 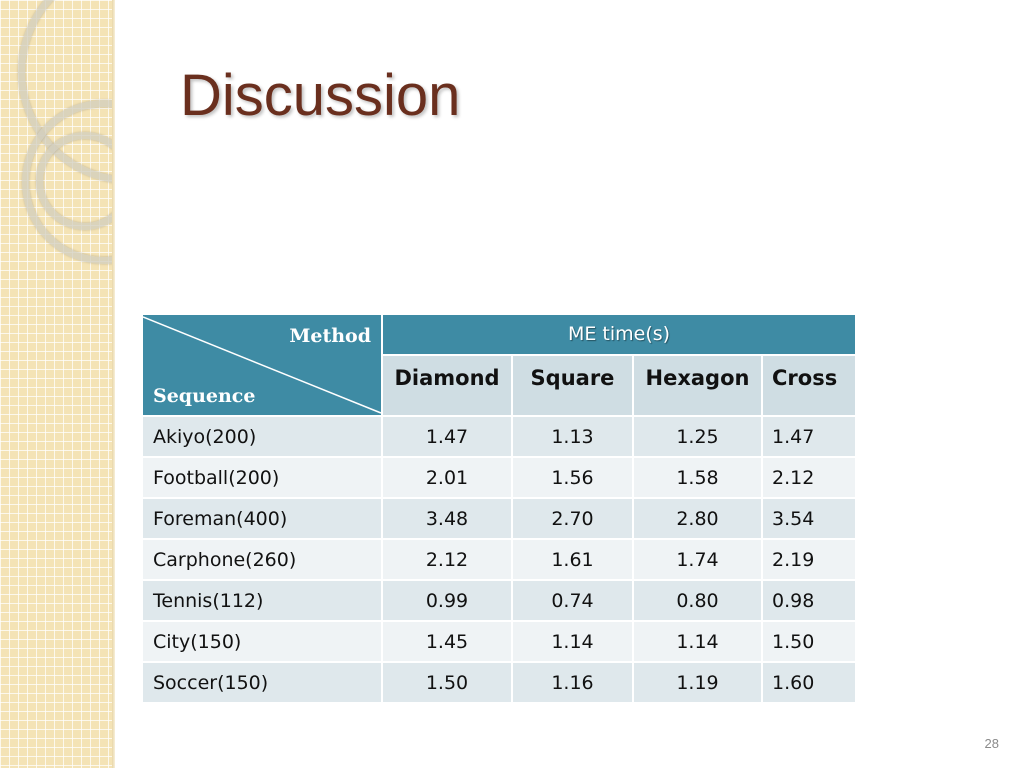 I want to click on column-header-hexagon: Hexagon, so click(x=697, y=385).